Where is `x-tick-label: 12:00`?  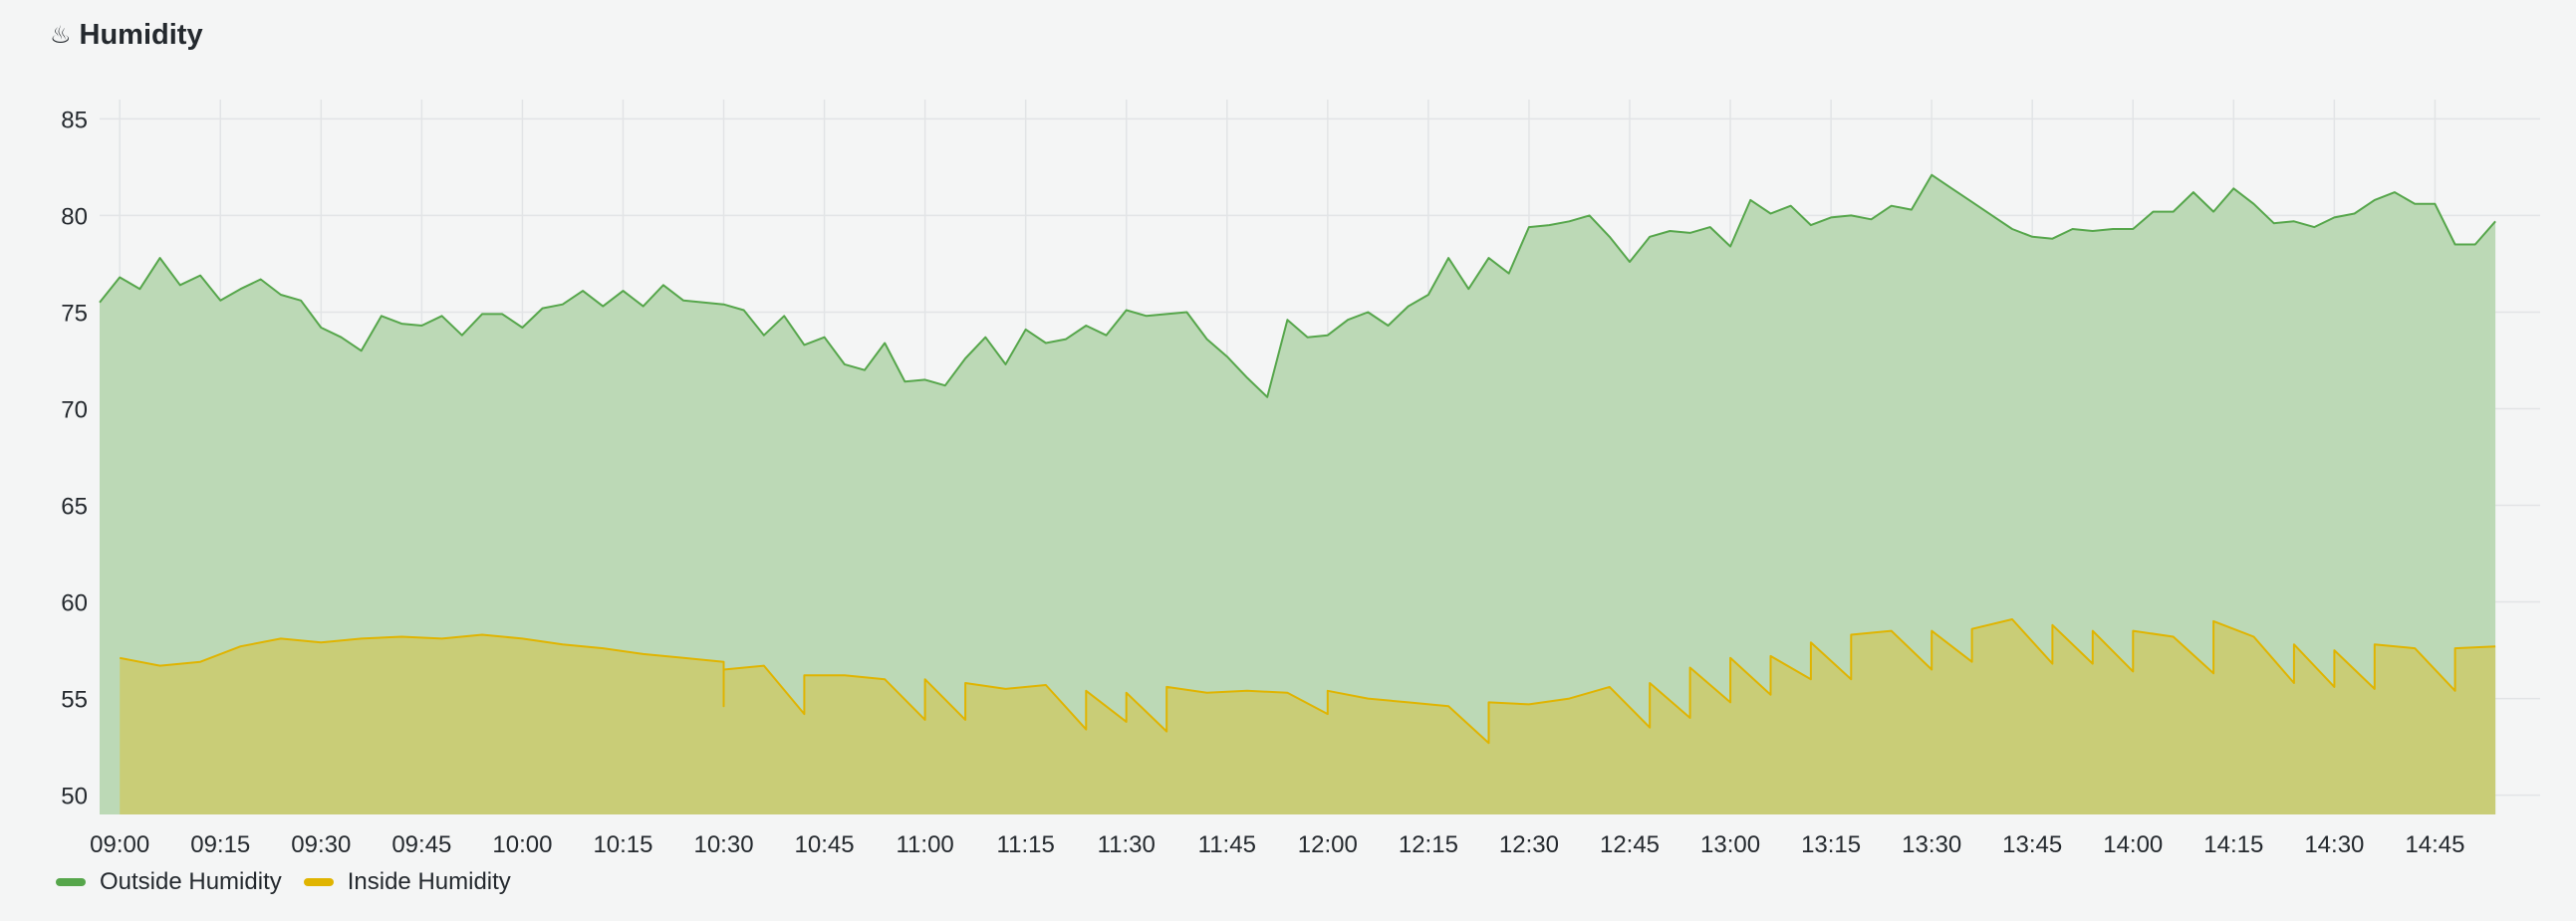 x-tick-label: 12:00 is located at coordinates (1328, 844).